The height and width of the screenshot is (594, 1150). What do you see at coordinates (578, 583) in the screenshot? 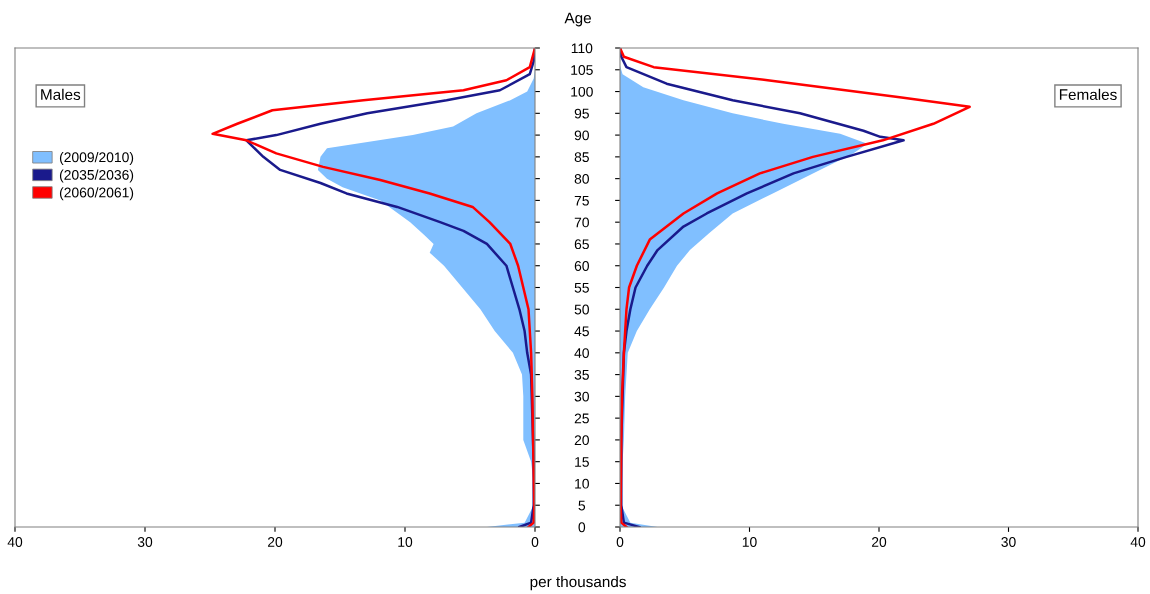
I see `x-axis-title: per thousands` at bounding box center [578, 583].